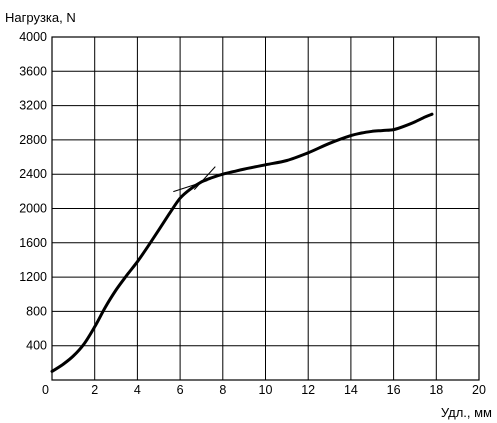  What do you see at coordinates (33, 277) in the screenshot?
I see `y-tick-label: 1200` at bounding box center [33, 277].